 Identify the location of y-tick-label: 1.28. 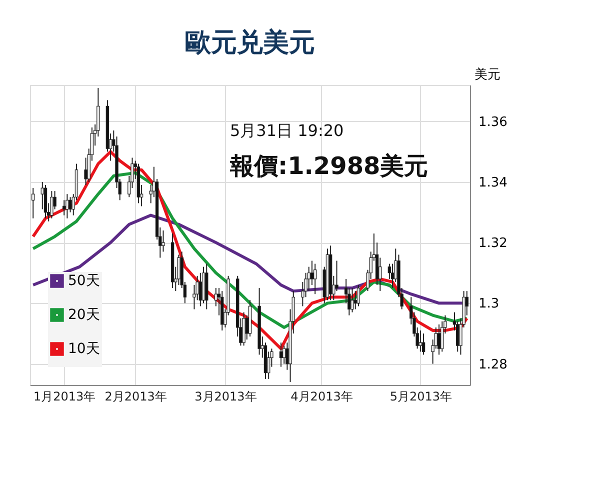
(493, 364).